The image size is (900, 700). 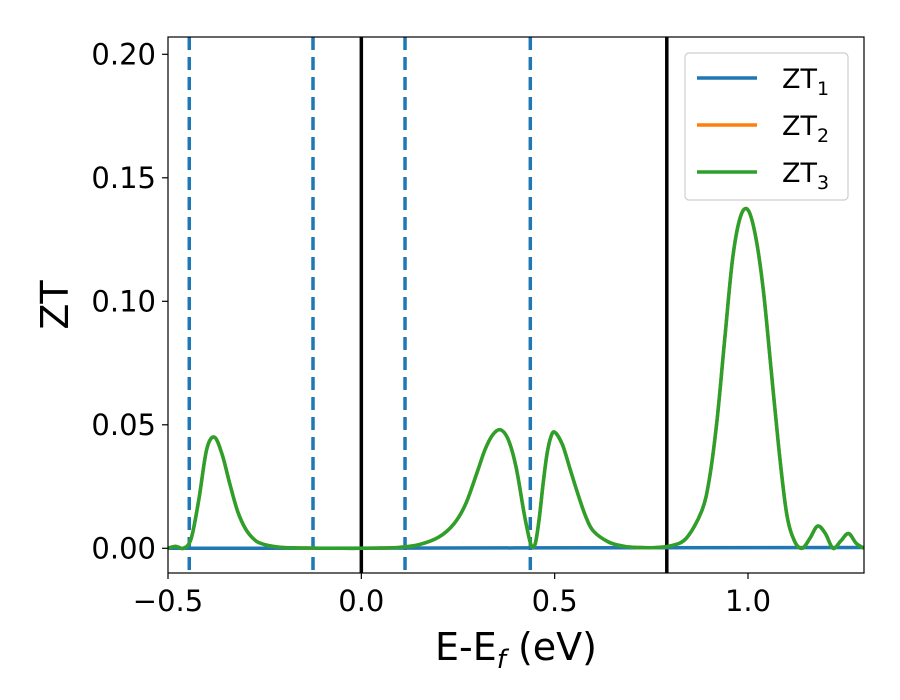 I want to click on y-axis-title: ZT, so click(x=55, y=305).